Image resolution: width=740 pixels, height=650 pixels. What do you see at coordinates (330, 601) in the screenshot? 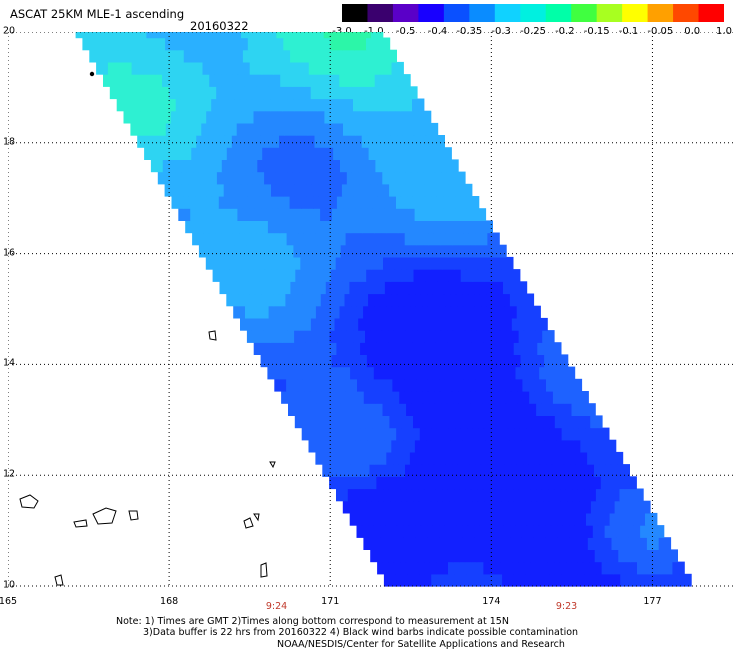
I see `longitude-label: 171` at bounding box center [330, 601].